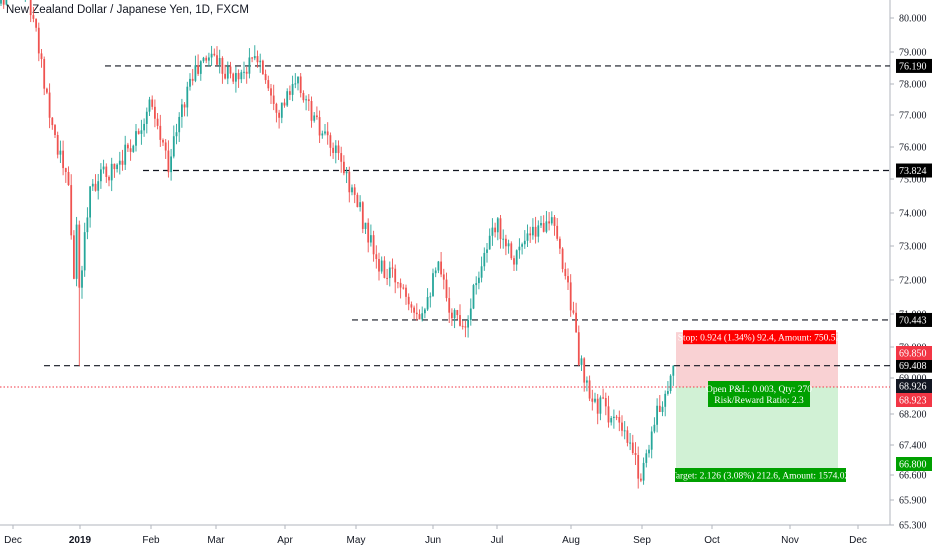 Image resolution: width=932 pixels, height=550 pixels. I want to click on pnl-label-box, so click(759, 394).